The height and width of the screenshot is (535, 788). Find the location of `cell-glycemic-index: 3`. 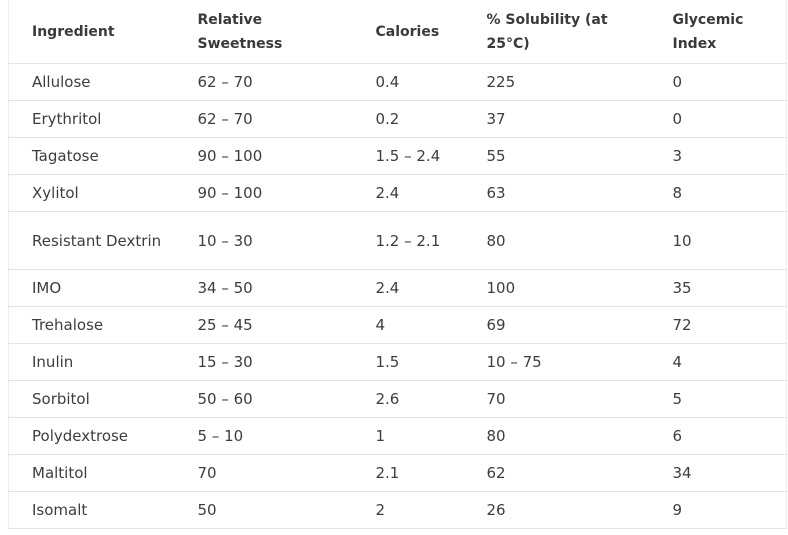

cell-glycemic-index: 3 is located at coordinates (717, 156).